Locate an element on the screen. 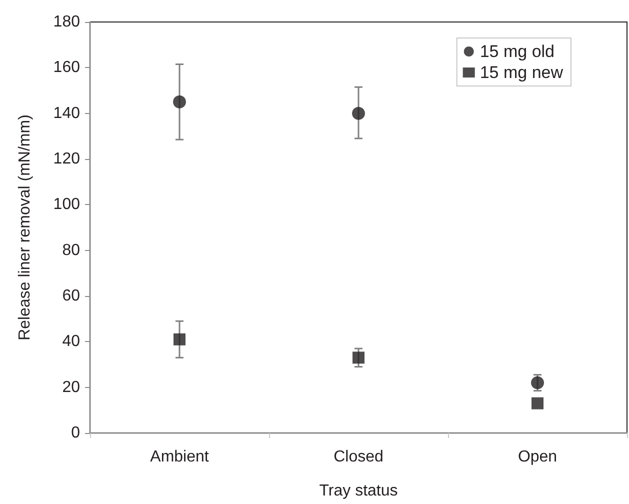 This screenshot has height=504, width=629. y-tick-label: 180 is located at coordinates (66, 22).